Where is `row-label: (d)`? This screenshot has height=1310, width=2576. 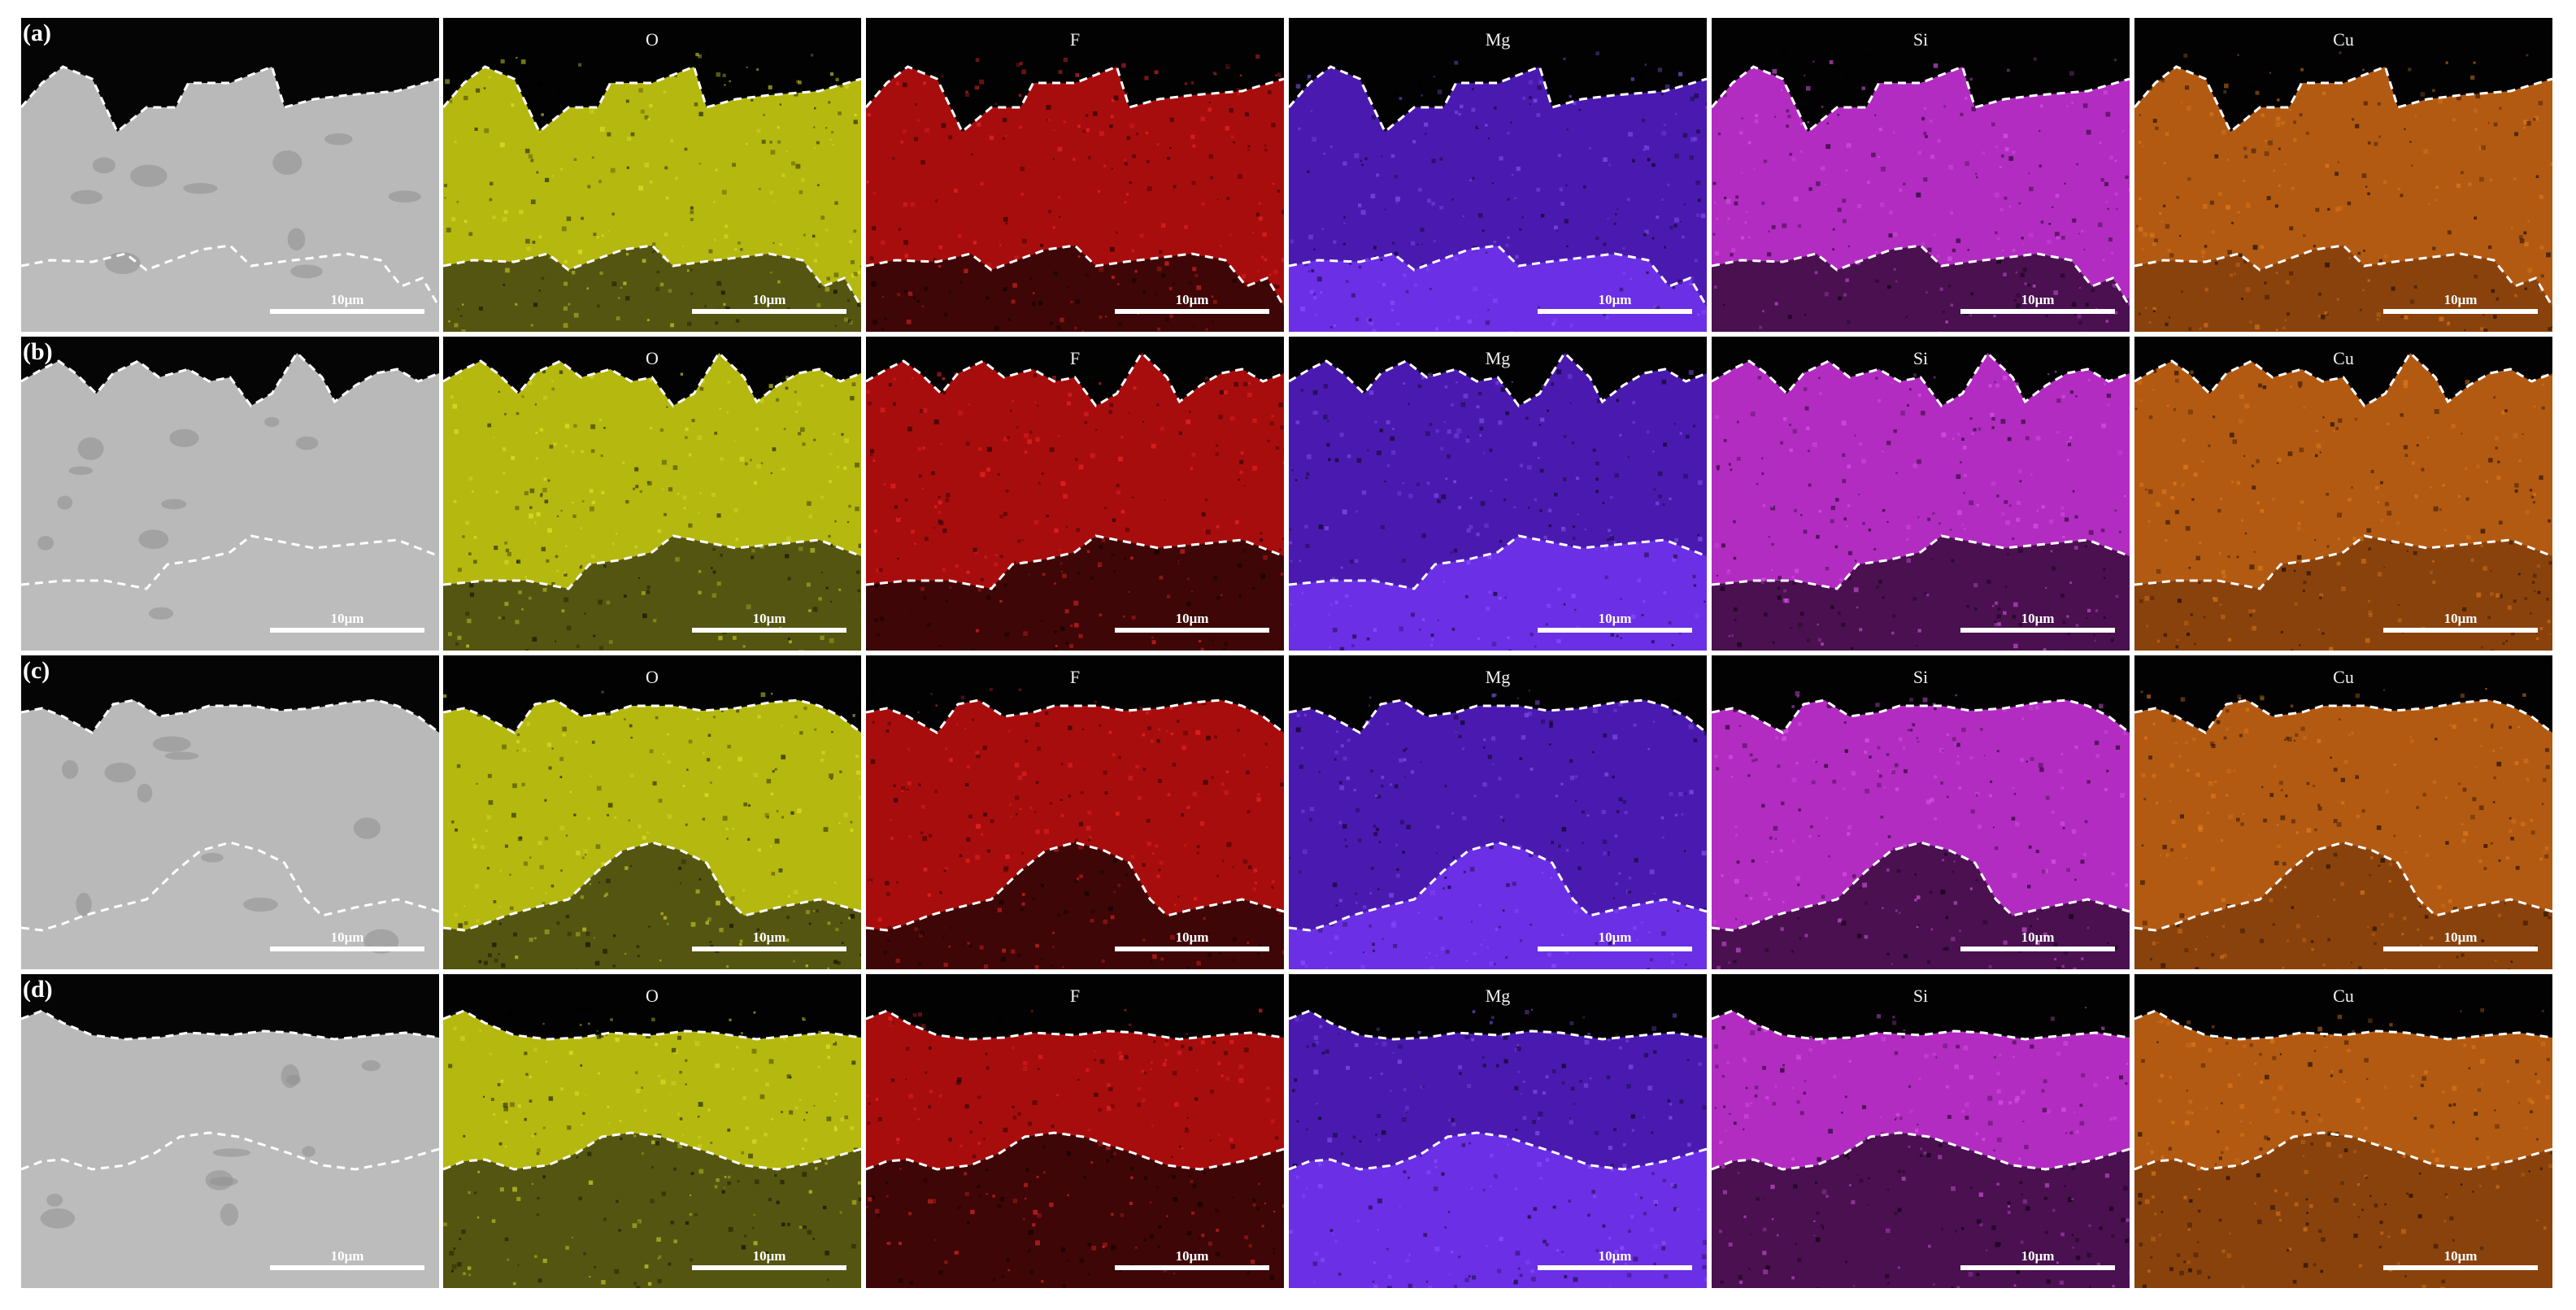 row-label: (d) is located at coordinates (38, 989).